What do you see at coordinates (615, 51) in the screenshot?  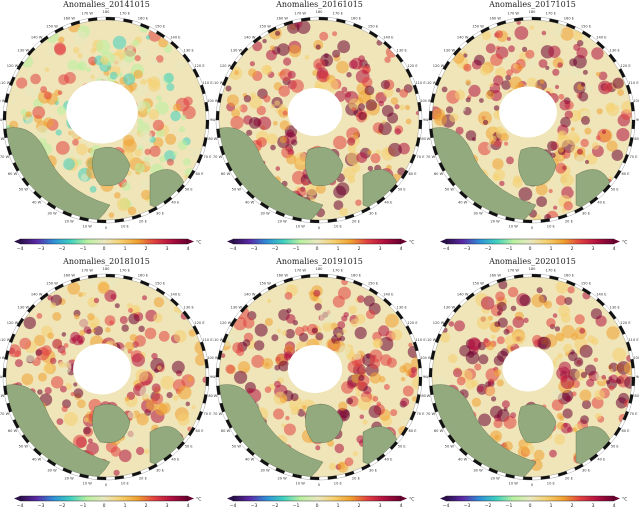 I see `longitude-label: 130 E` at bounding box center [615, 51].